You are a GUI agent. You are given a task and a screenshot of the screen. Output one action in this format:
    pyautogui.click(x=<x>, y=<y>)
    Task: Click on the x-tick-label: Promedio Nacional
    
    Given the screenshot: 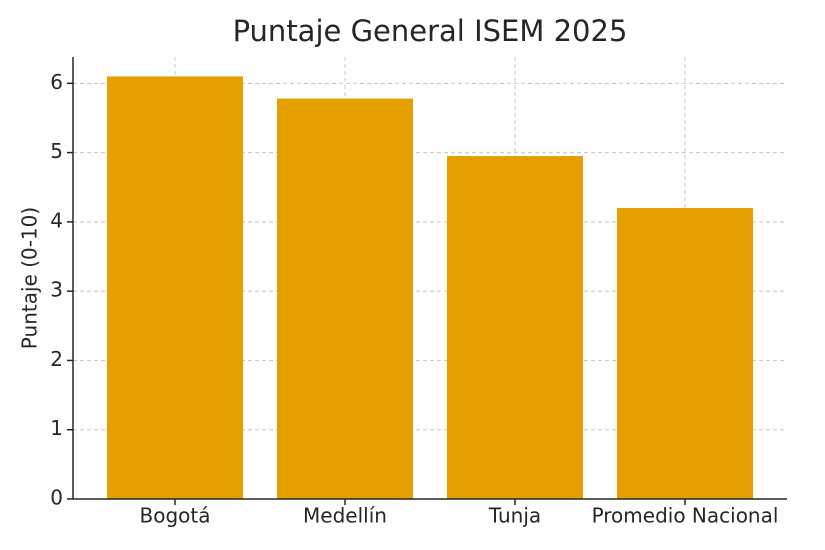 What is the action you would take?
    pyautogui.click(x=685, y=516)
    